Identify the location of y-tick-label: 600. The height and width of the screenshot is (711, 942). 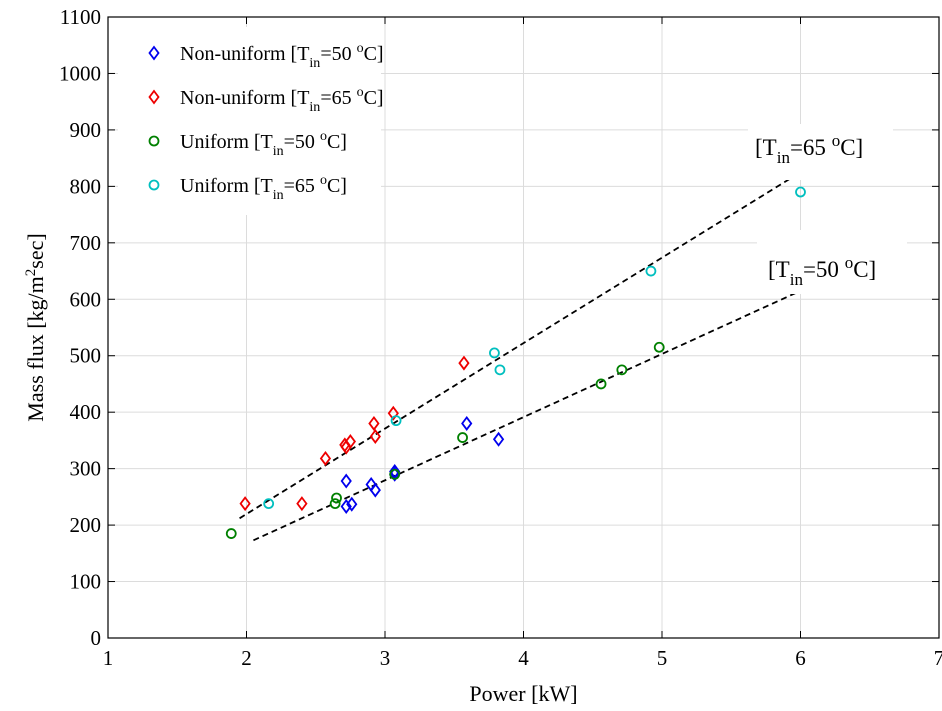
(86, 299).